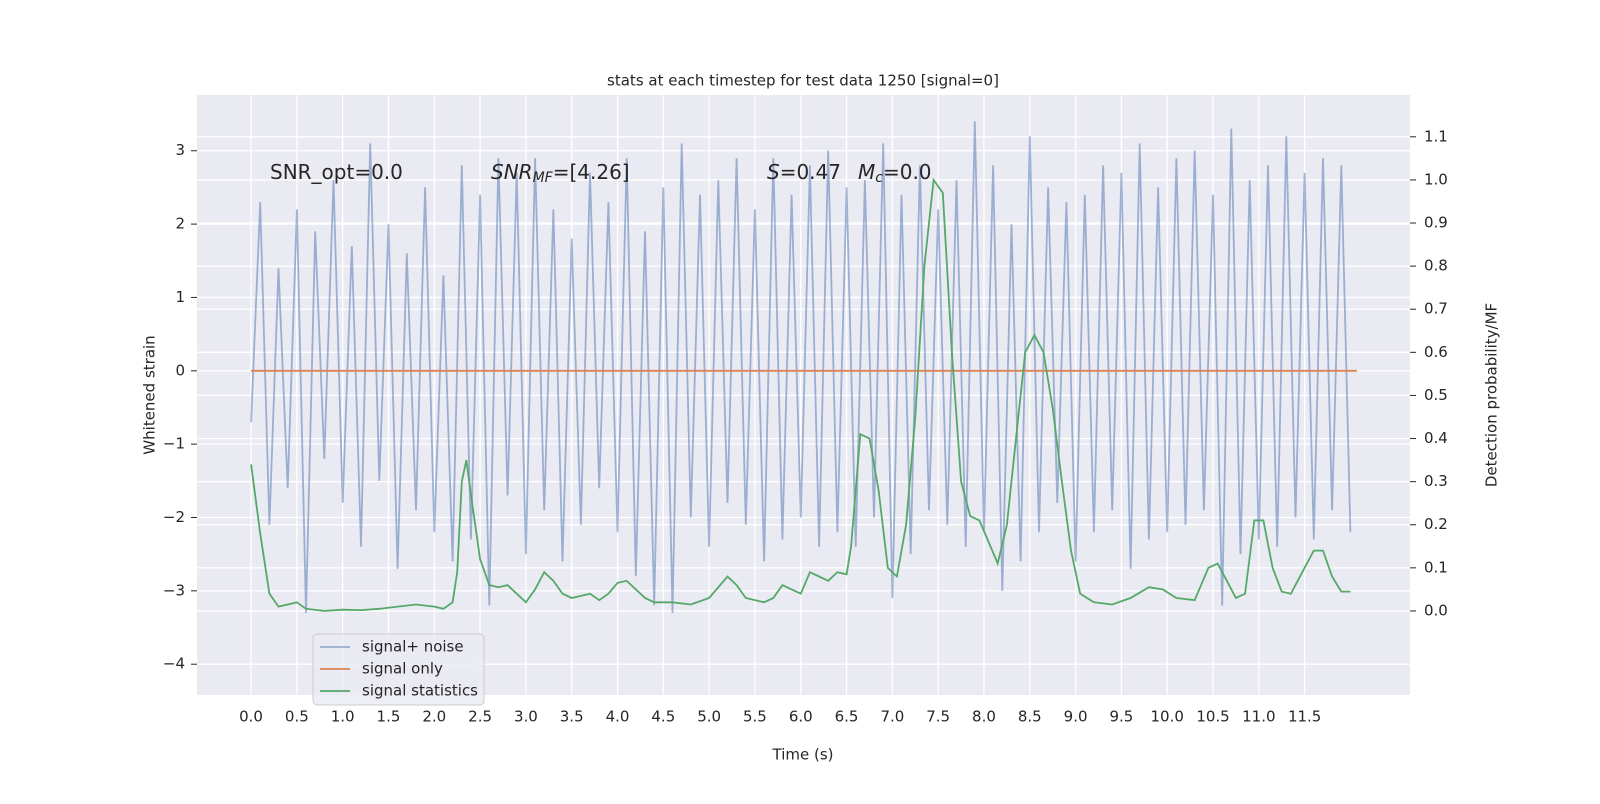  I want to click on legend-label: signal only, so click(402, 669).